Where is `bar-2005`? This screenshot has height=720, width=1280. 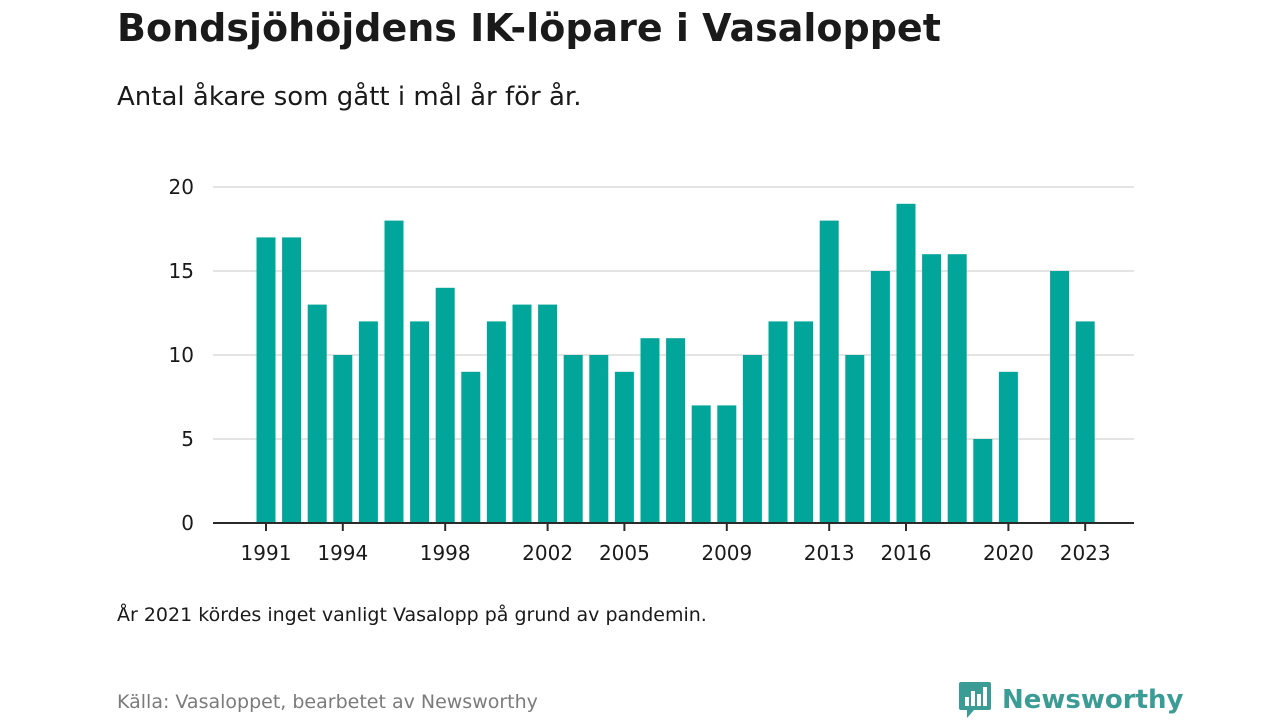
bar-2005 is located at coordinates (624, 447).